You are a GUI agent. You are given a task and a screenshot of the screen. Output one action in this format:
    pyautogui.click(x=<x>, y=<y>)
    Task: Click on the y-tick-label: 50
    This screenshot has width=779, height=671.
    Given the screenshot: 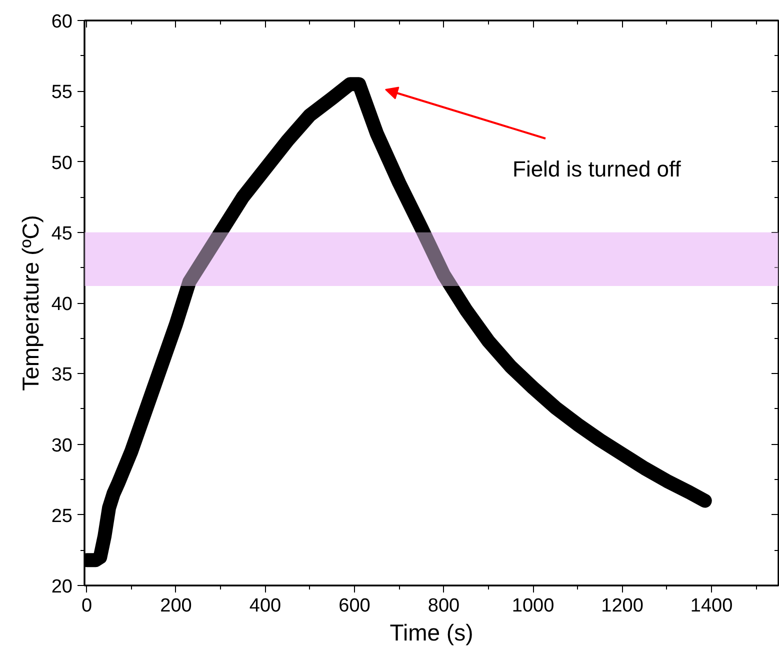 What is the action you would take?
    pyautogui.click(x=62, y=163)
    